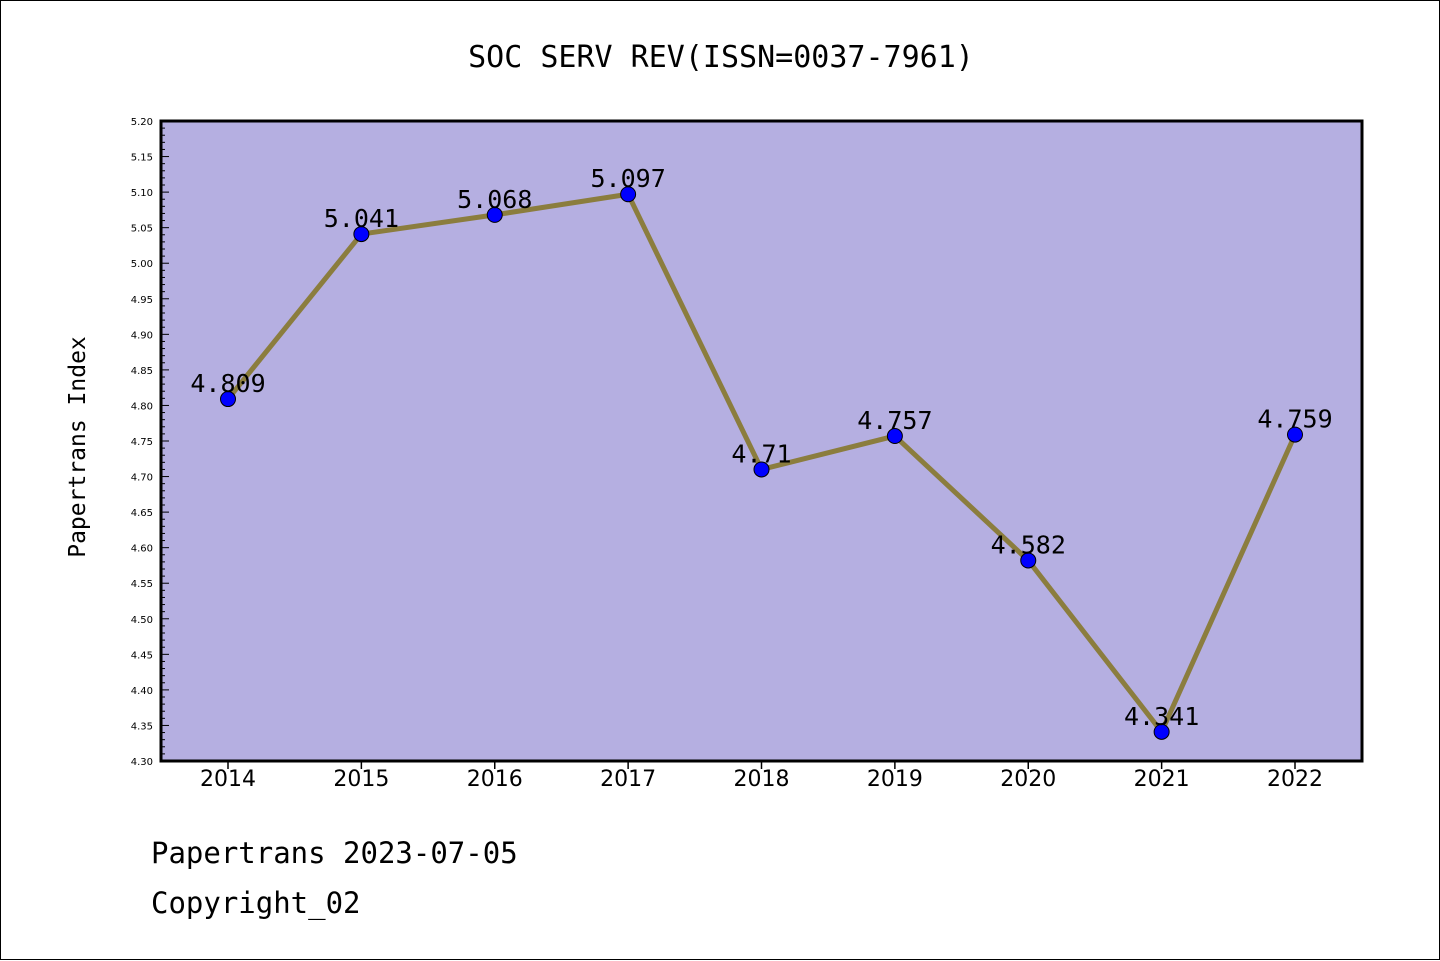  I want to click on y-tick-label: 4.65, so click(142, 513).